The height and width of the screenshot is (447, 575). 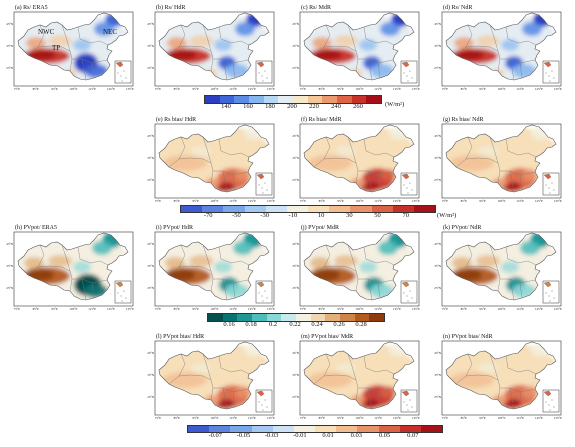 I want to click on colorbar-tick-label: 0.01, so click(x=328, y=435).